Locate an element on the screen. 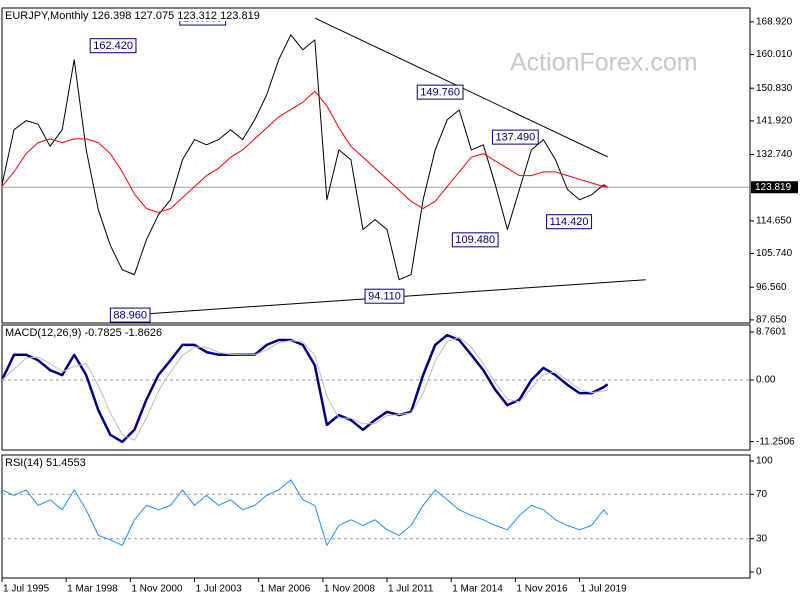 This screenshot has height=600, width=800. x-tick-label: 1 Nov 2008 is located at coordinates (350, 589).